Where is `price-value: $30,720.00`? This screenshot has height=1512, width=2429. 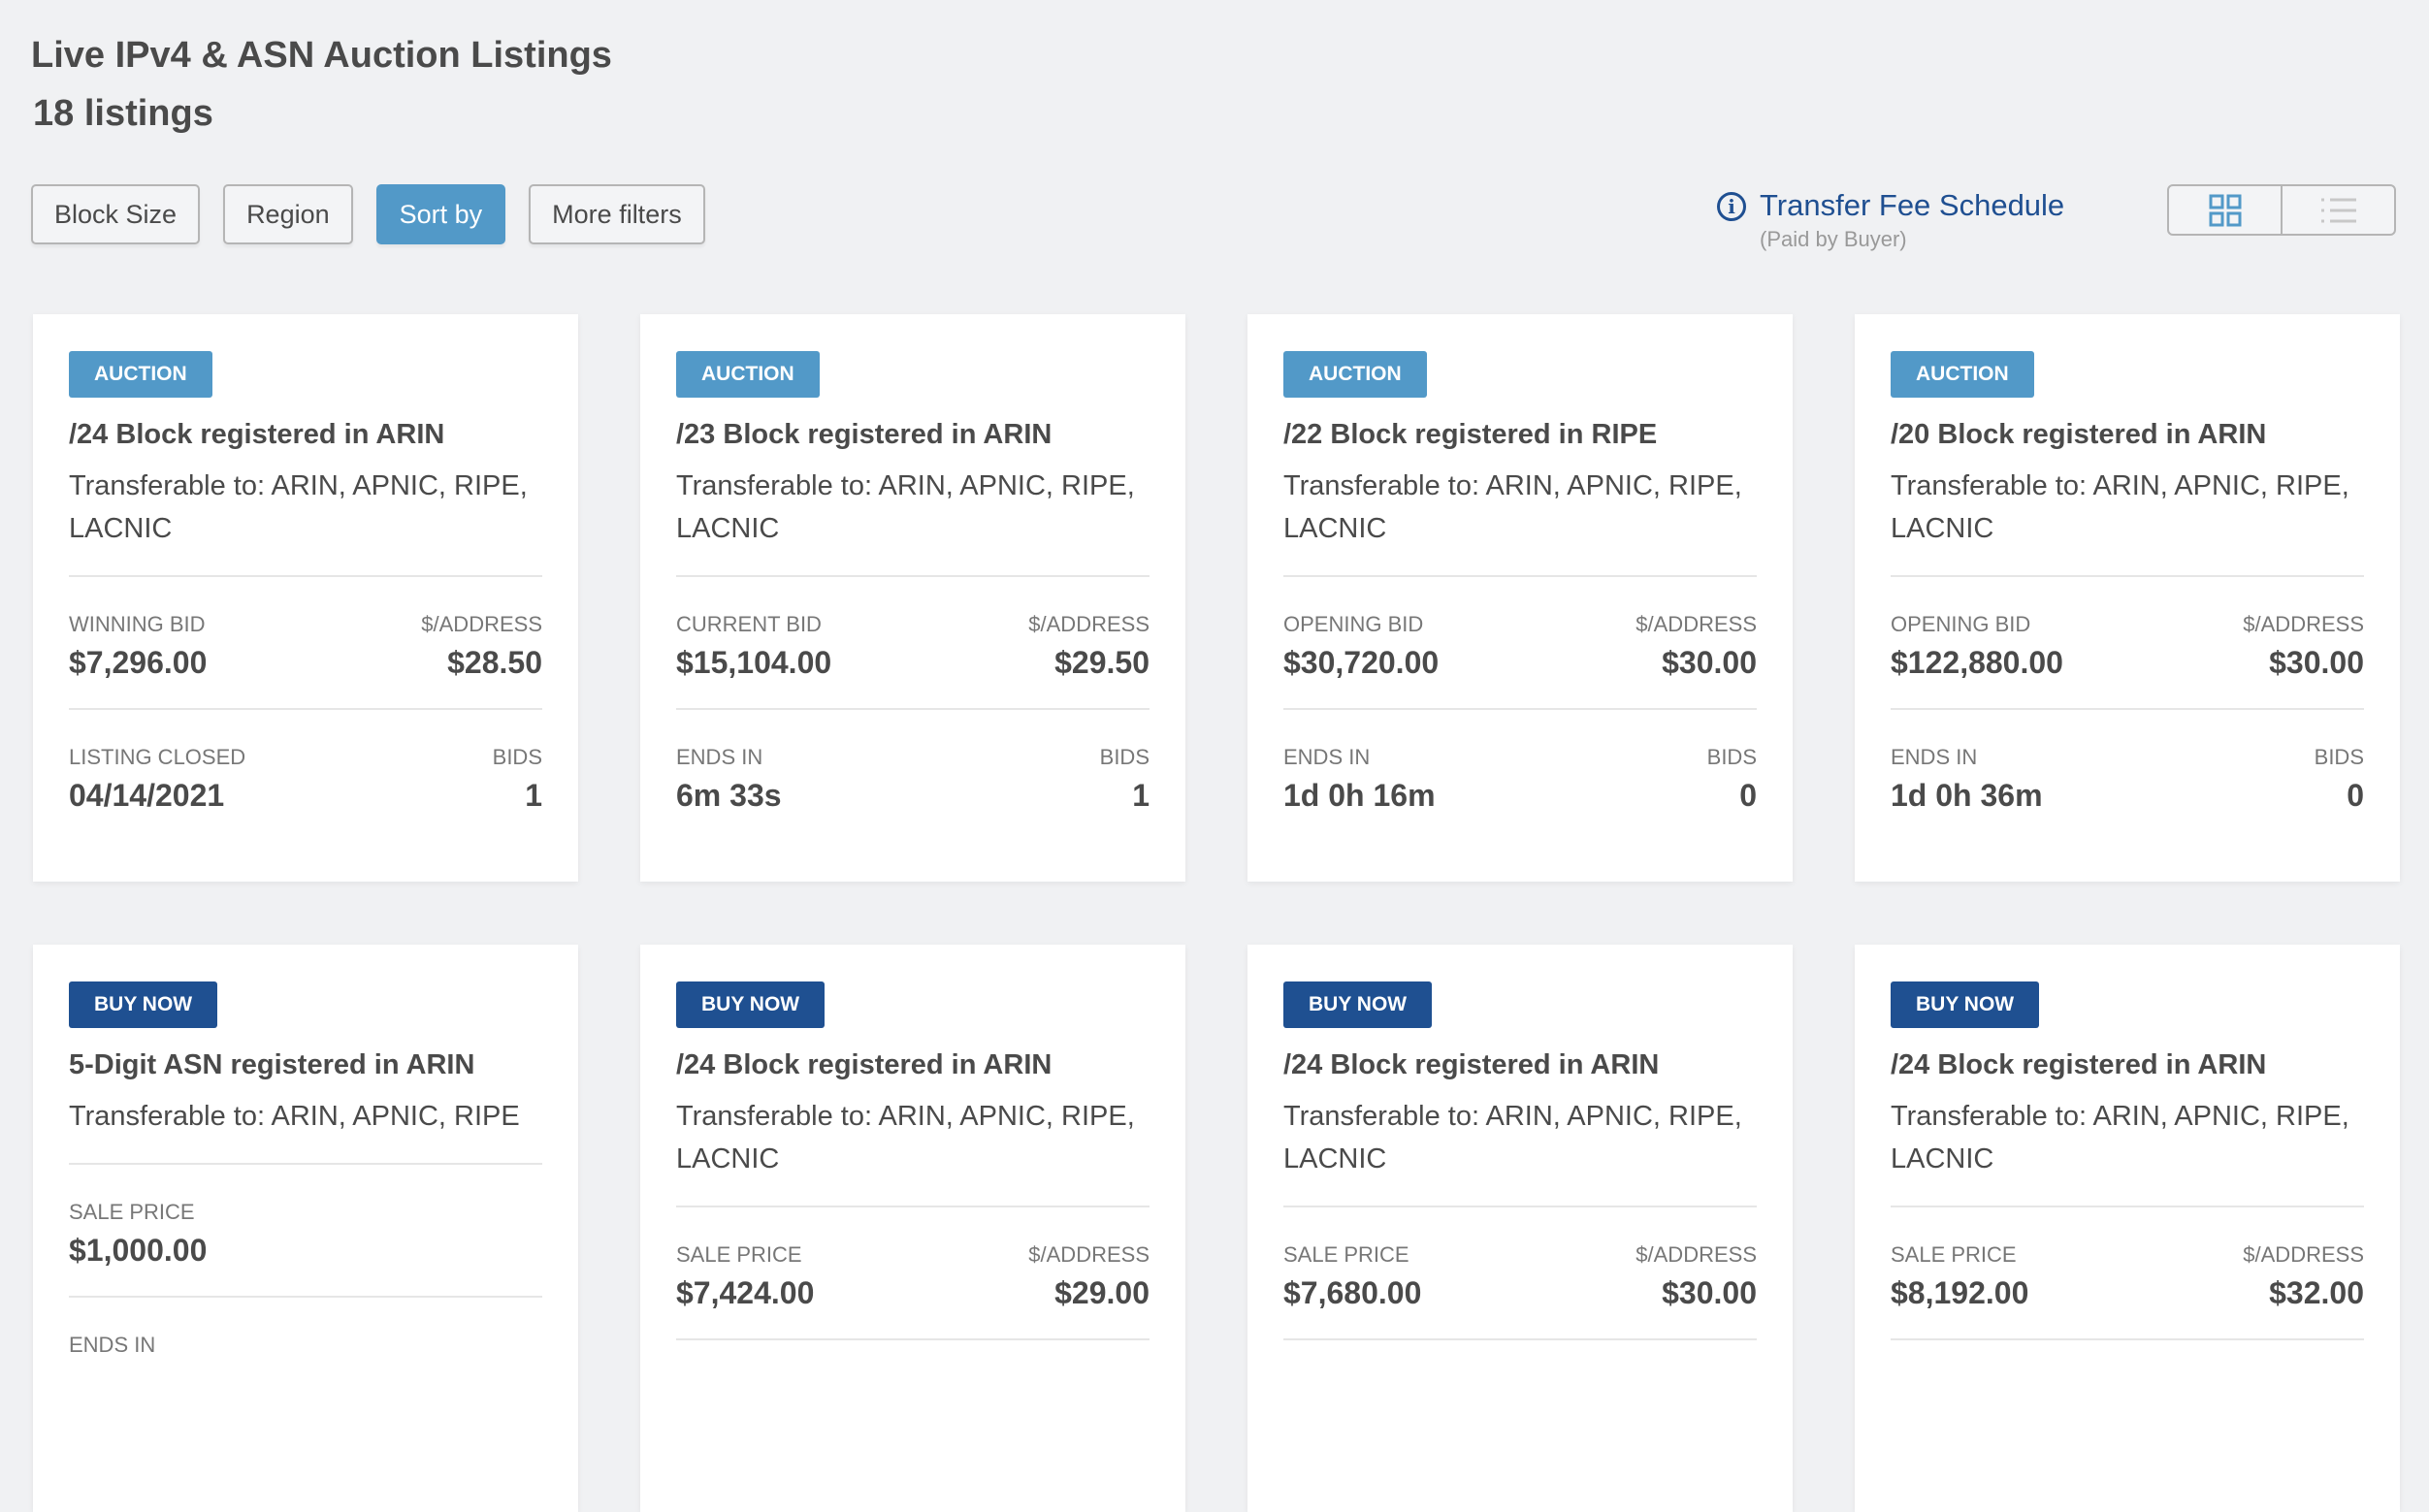 price-value: $30,720.00 is located at coordinates (1361, 662).